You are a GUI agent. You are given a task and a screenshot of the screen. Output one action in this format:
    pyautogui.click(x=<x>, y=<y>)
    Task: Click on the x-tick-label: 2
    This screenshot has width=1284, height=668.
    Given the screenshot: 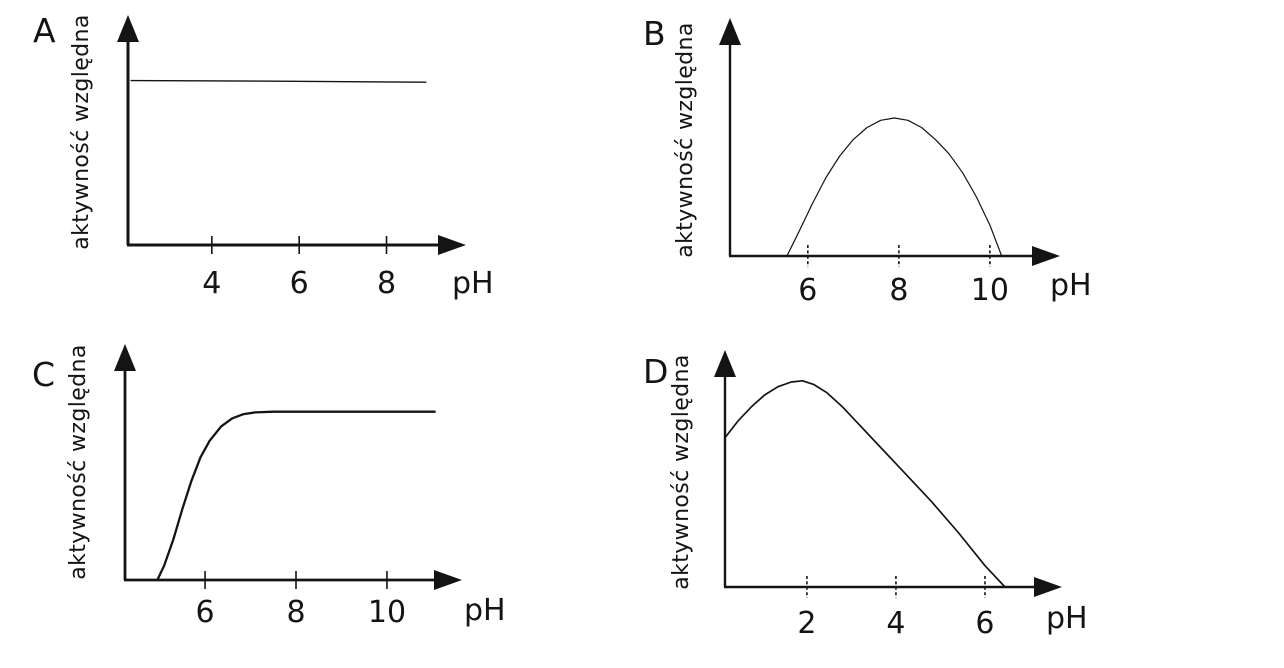 What is the action you would take?
    pyautogui.click(x=806, y=623)
    